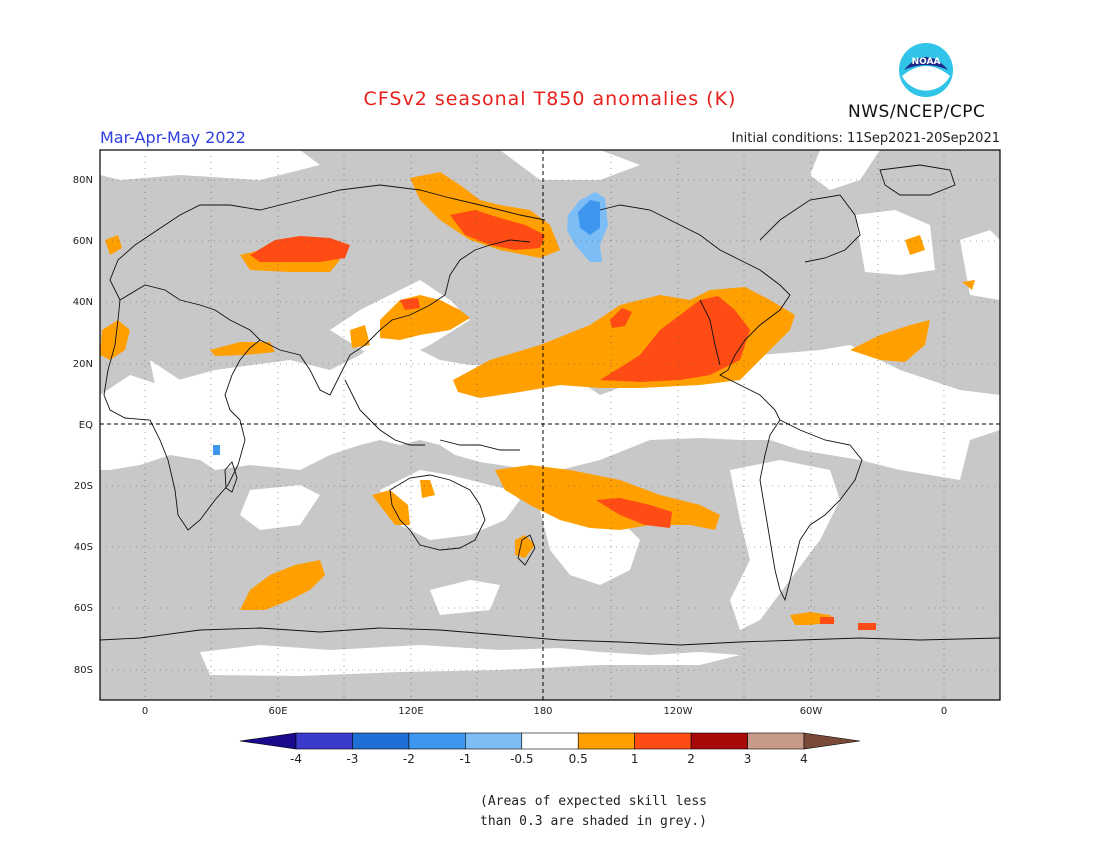 The image size is (1100, 850). What do you see at coordinates (811, 711) in the screenshot?
I see `lon-label-60w: 60W` at bounding box center [811, 711].